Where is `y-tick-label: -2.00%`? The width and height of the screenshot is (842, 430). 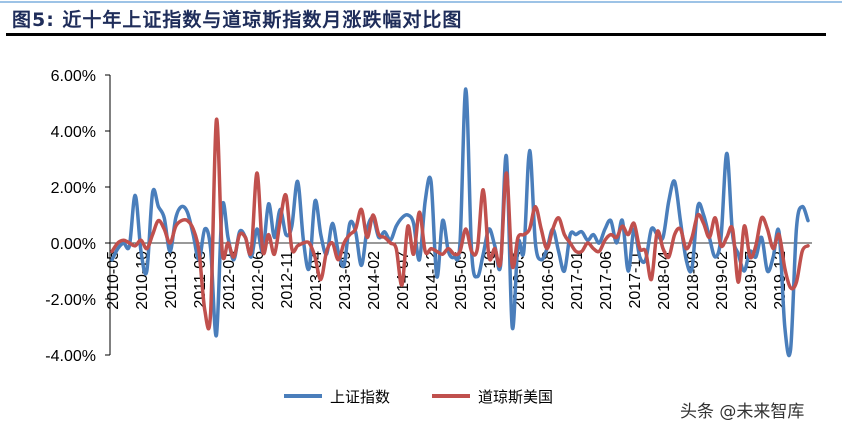 y-tick-label: -2.00% is located at coordinates (70, 300).